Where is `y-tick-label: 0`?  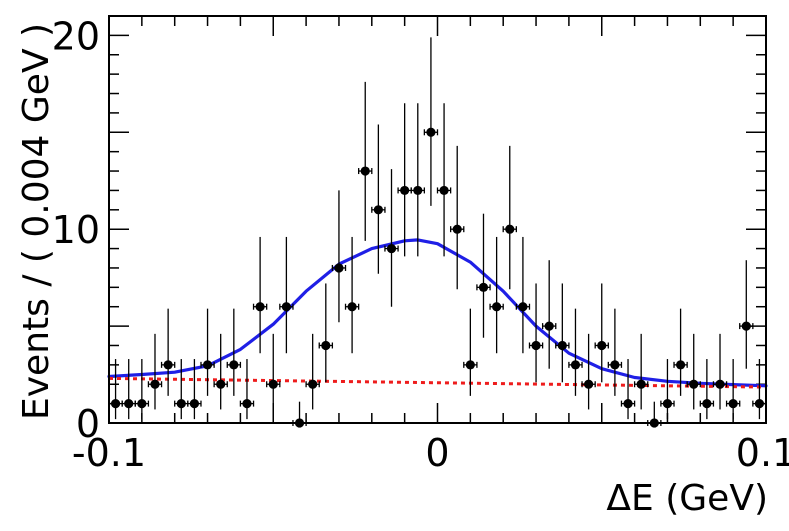
y-tick-label: 0 is located at coordinates (88, 424).